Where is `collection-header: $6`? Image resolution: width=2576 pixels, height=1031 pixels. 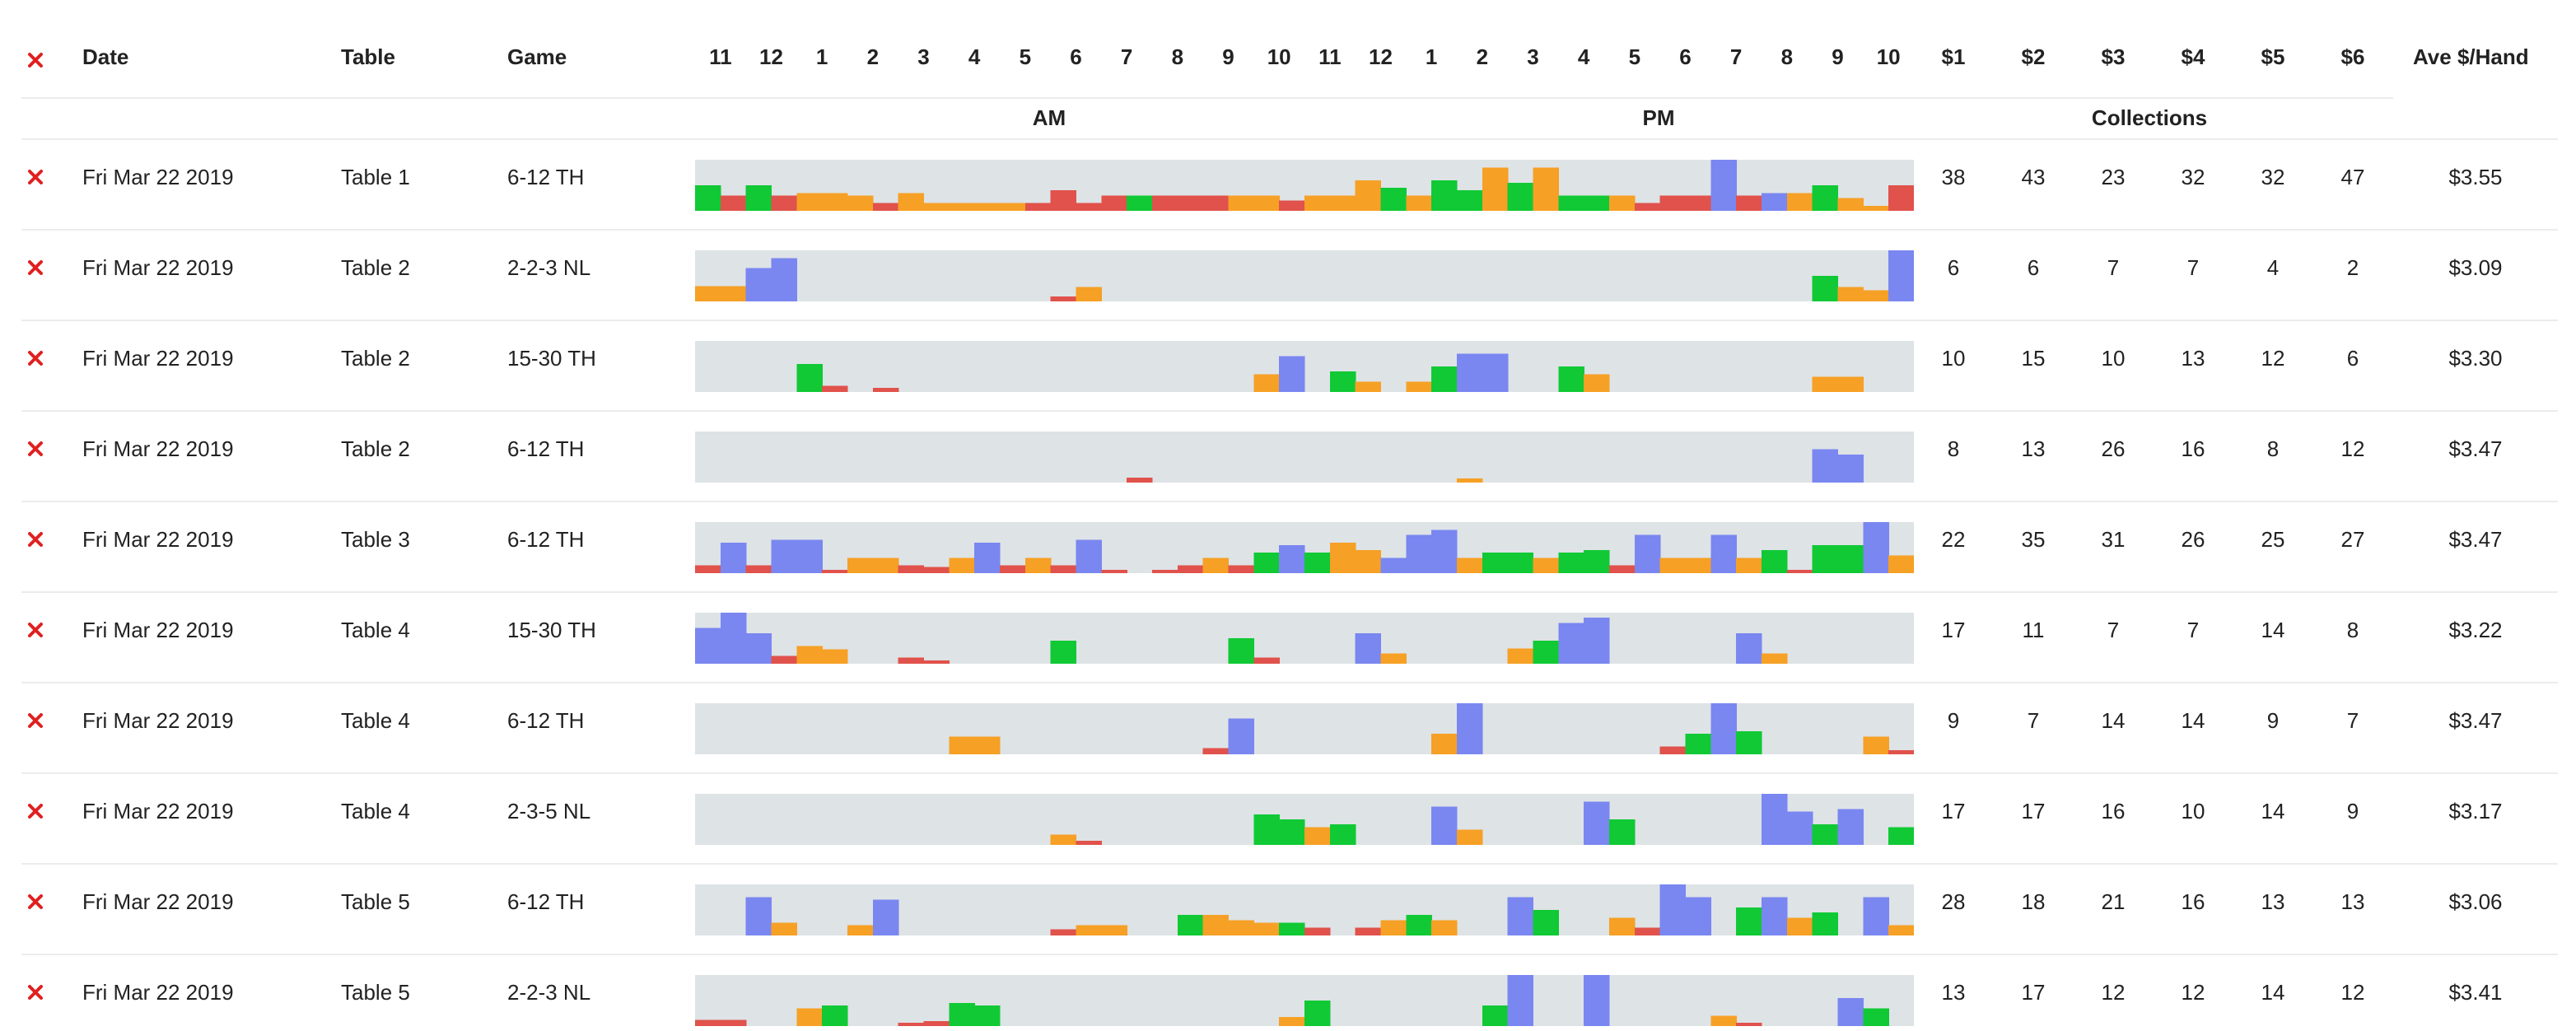
collection-header: $6 is located at coordinates (2352, 56).